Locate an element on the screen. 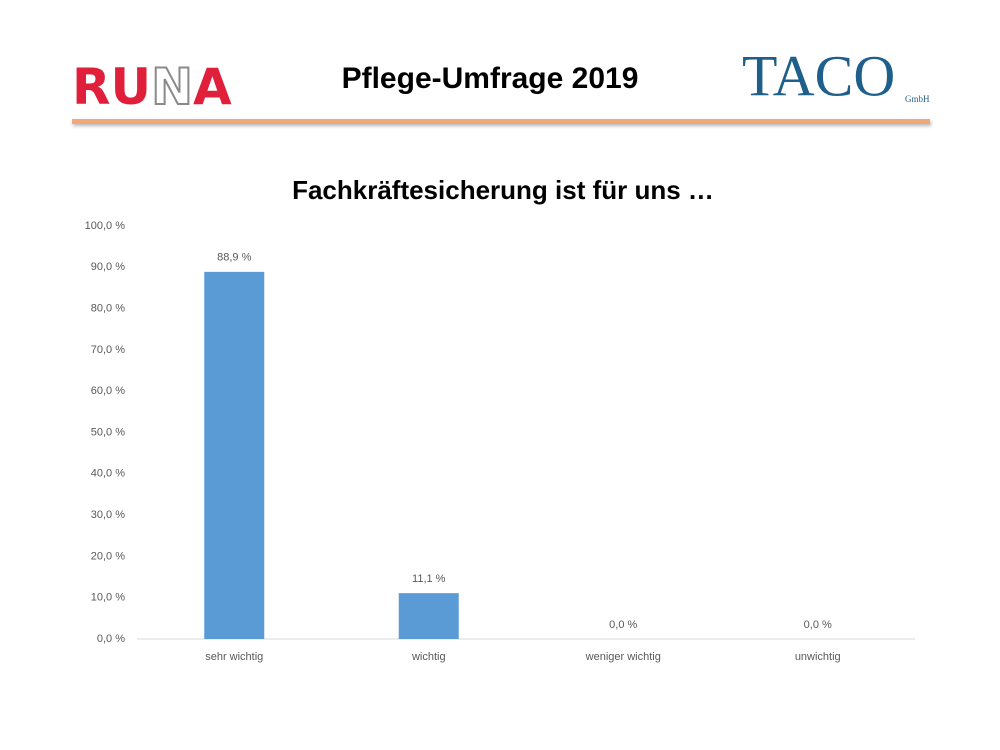 The height and width of the screenshot is (750, 1000). logo-part: N is located at coordinates (172, 87).